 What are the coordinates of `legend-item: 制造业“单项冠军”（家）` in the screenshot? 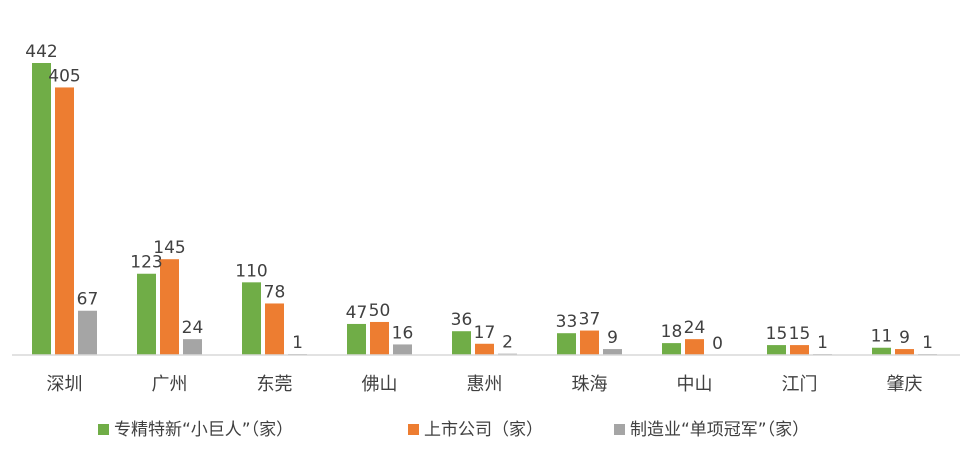 It's located at (711, 430).